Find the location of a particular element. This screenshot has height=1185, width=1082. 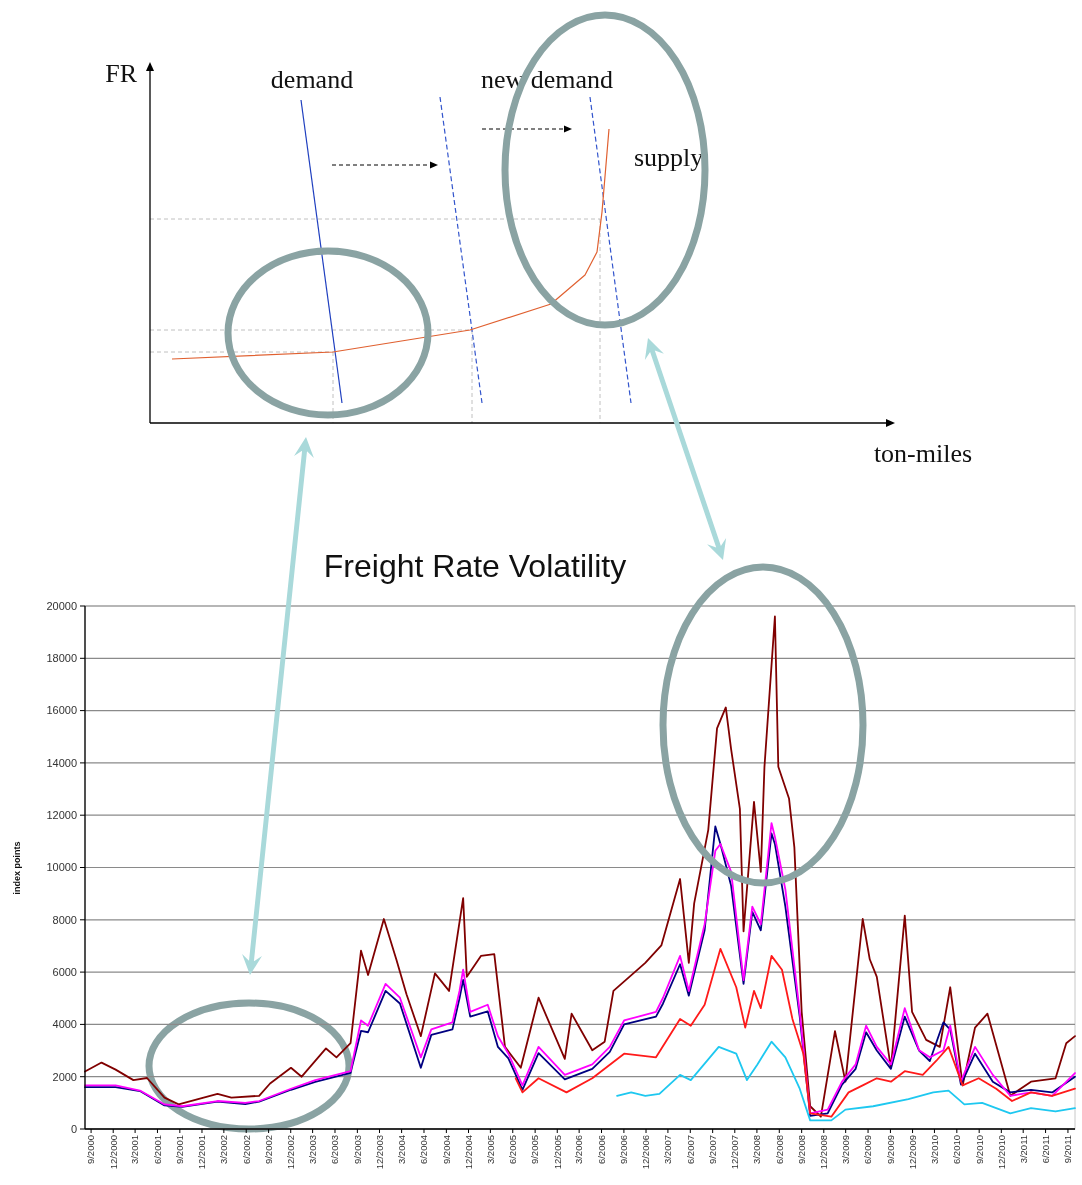

y-tick-label: 20000 is located at coordinates (61, 605).